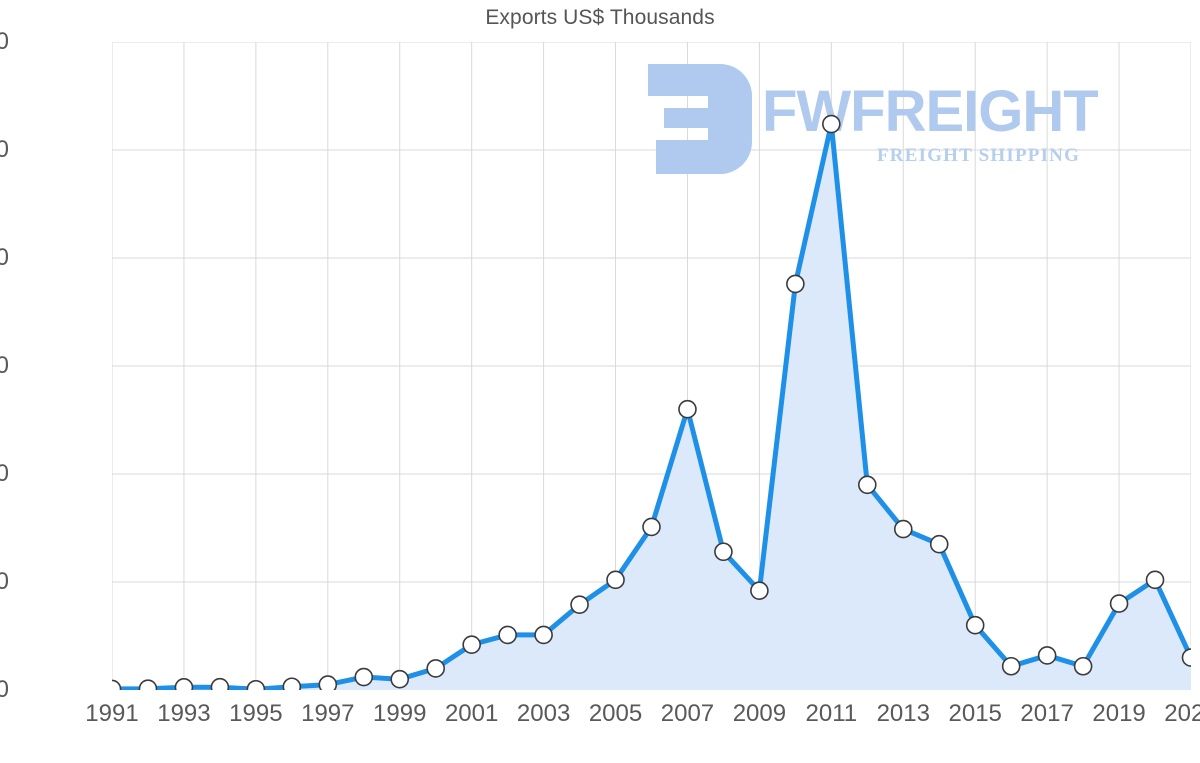 This screenshot has width=1200, height=763. Describe the element at coordinates (687, 713) in the screenshot. I see `x-axis-tick-label: 2007` at that location.